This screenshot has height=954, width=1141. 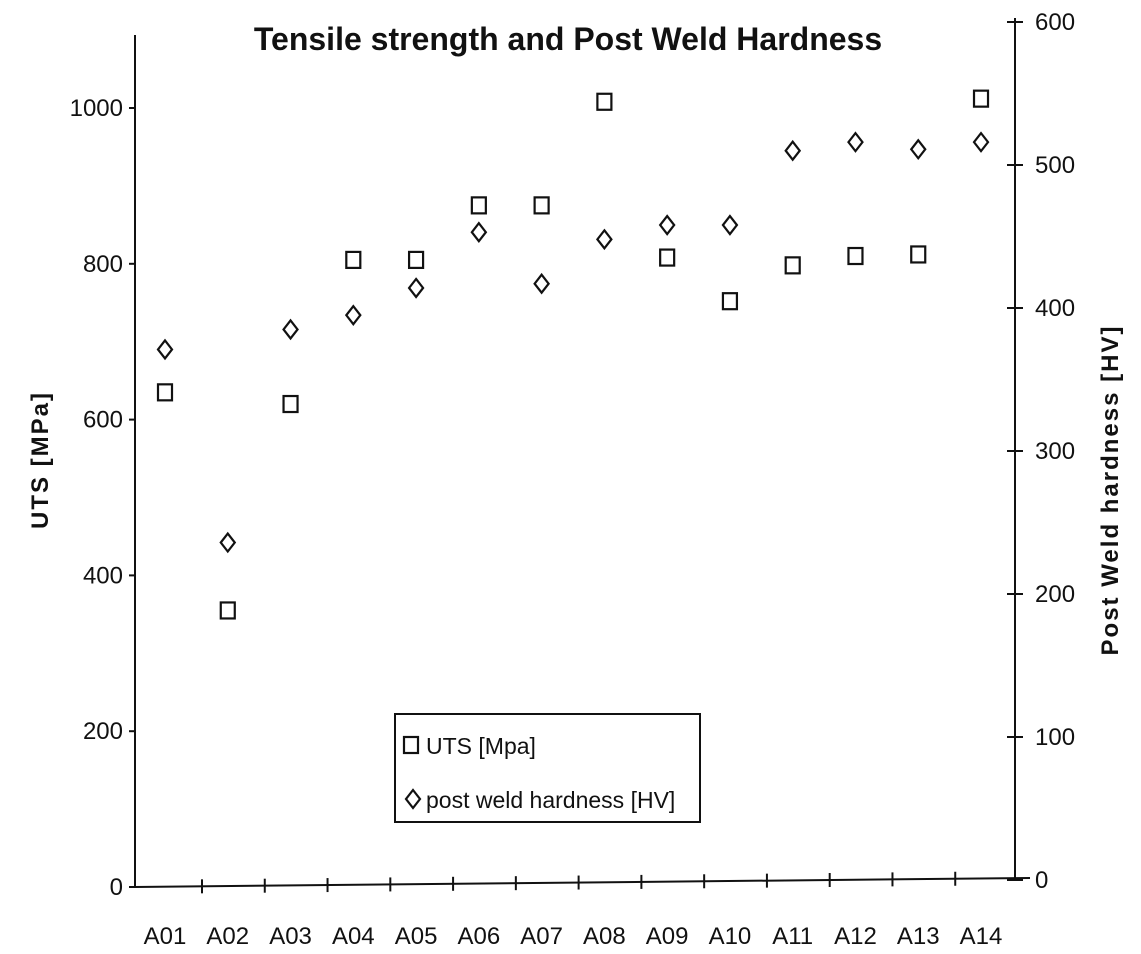 What do you see at coordinates (353, 936) in the screenshot?
I see `x-tick-label: A04` at bounding box center [353, 936].